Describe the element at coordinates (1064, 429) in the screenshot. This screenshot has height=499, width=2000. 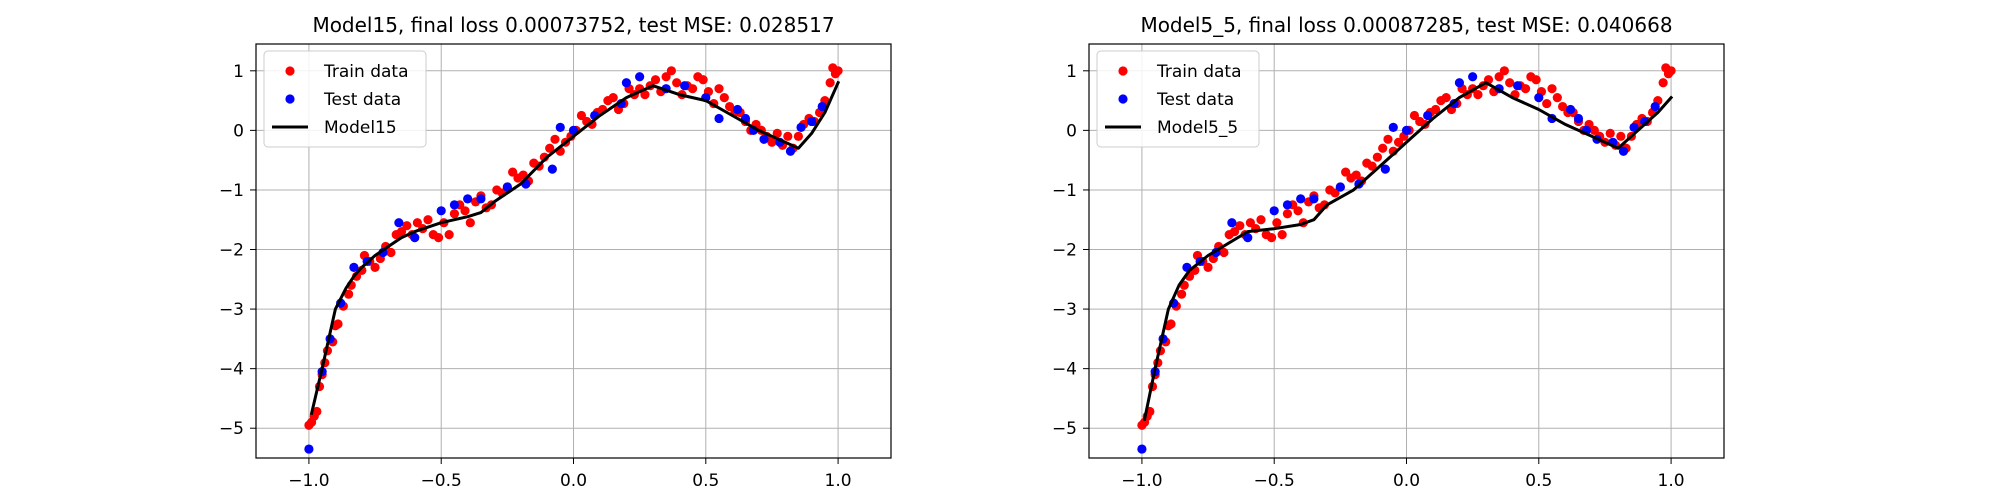
I see `y-tick-label: −5` at that location.